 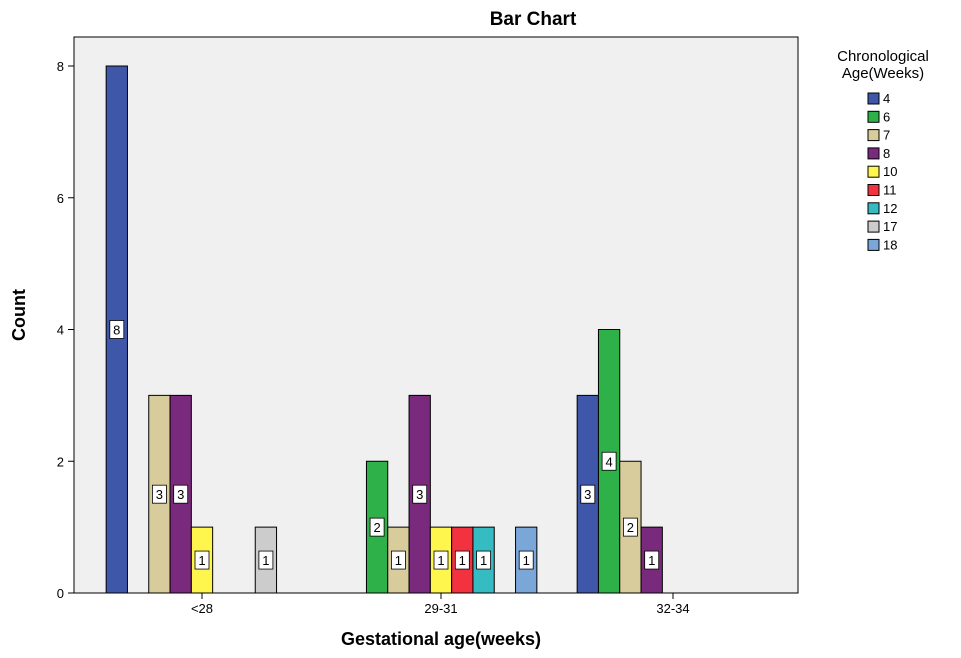 I want to click on legend-label: 7, so click(x=886, y=135).